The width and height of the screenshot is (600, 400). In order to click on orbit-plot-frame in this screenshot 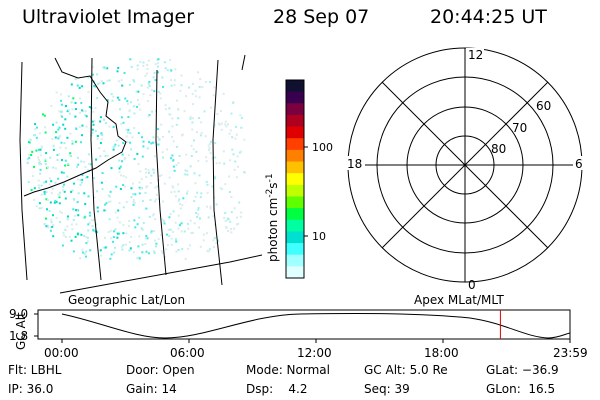, I will do `click(304, 324)`.